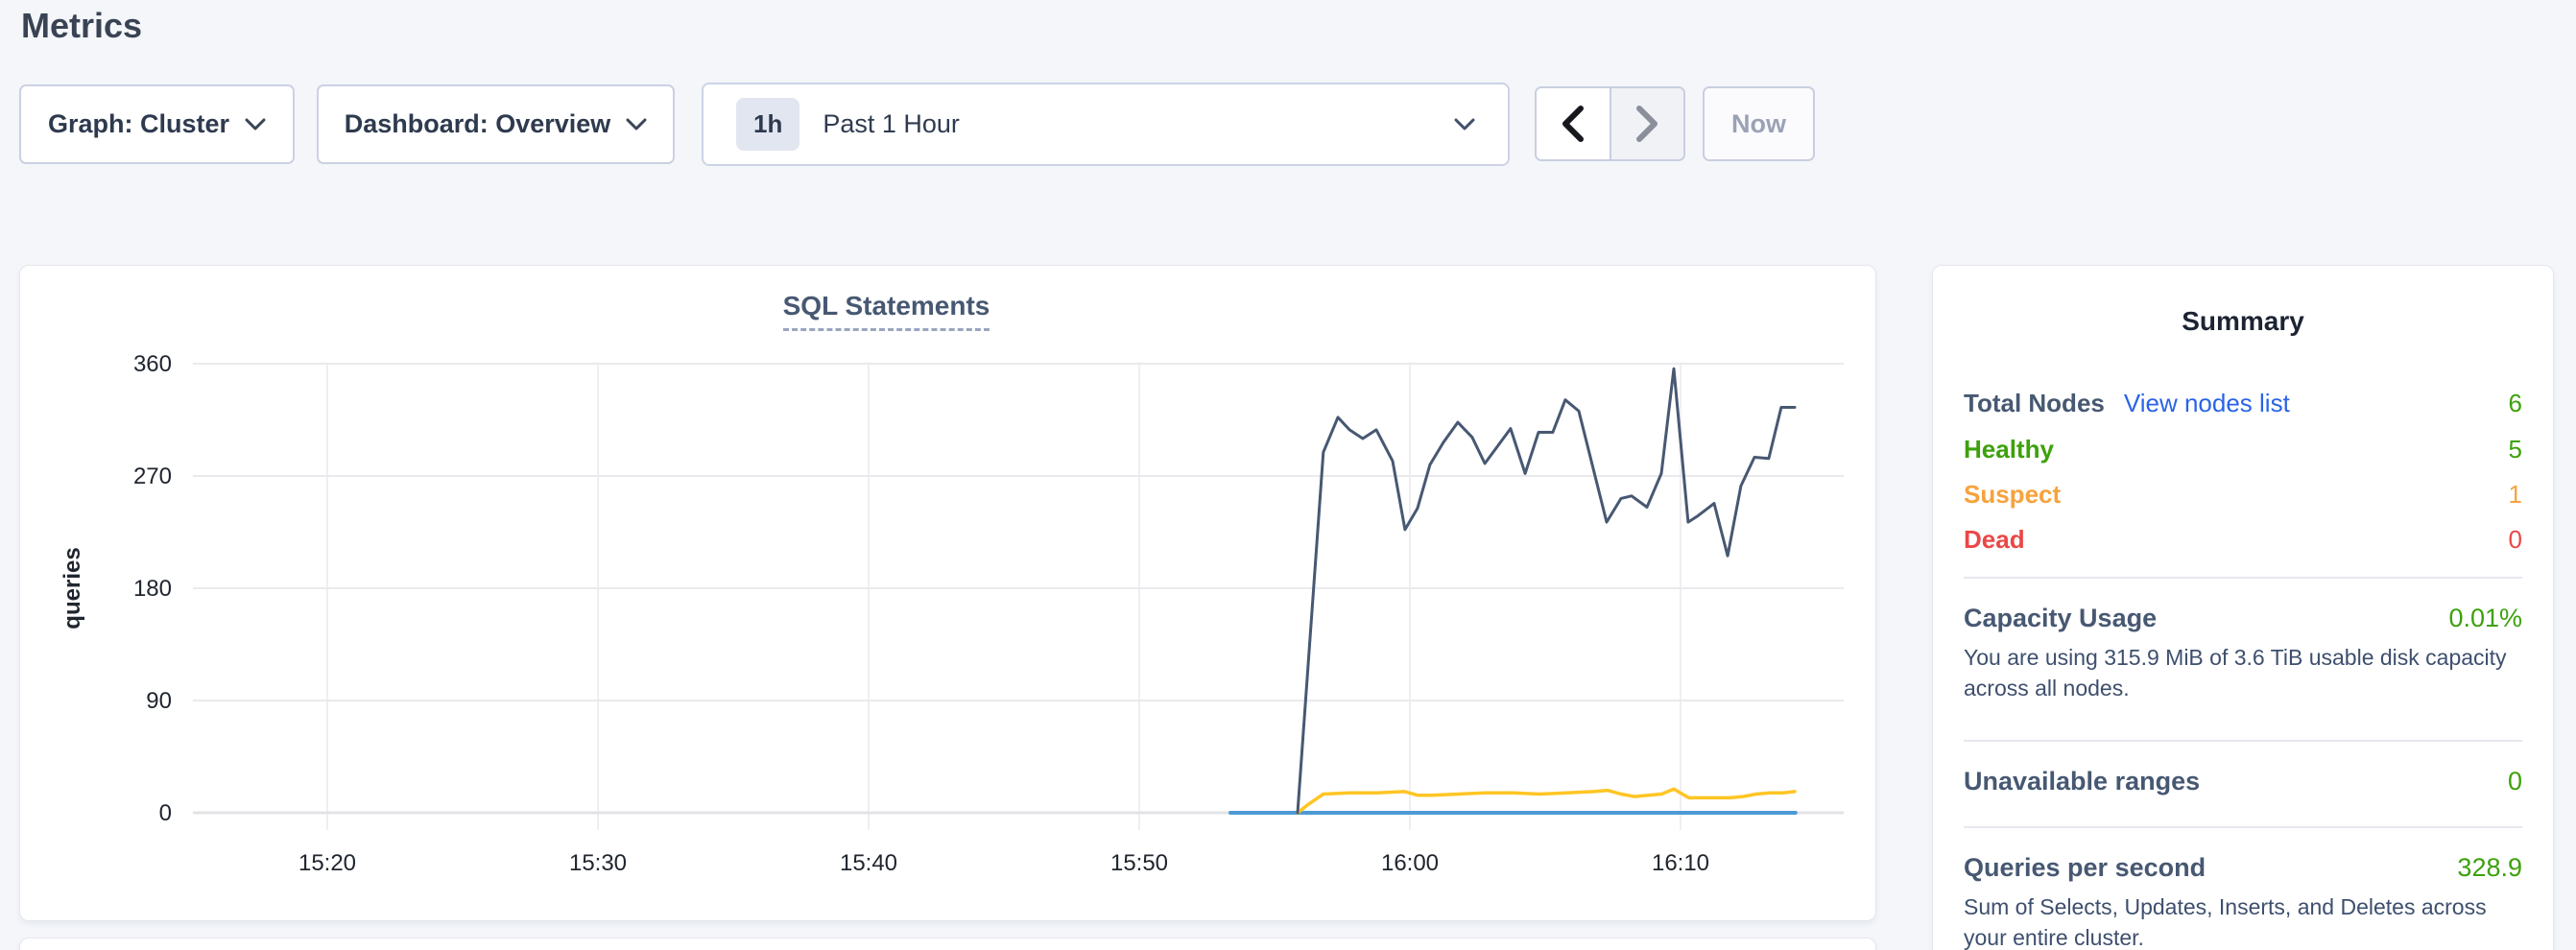 This screenshot has height=950, width=2576. What do you see at coordinates (2489, 867) in the screenshot?
I see `queries-per-second-value: 328.9` at bounding box center [2489, 867].